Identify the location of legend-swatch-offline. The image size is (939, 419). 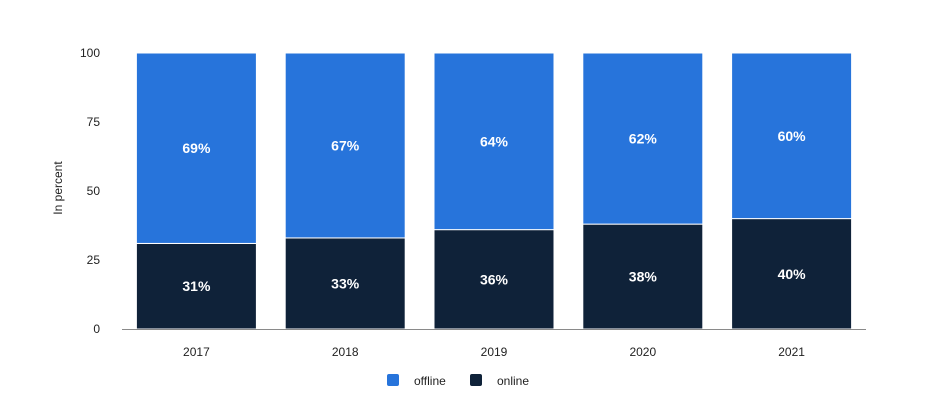
(393, 380).